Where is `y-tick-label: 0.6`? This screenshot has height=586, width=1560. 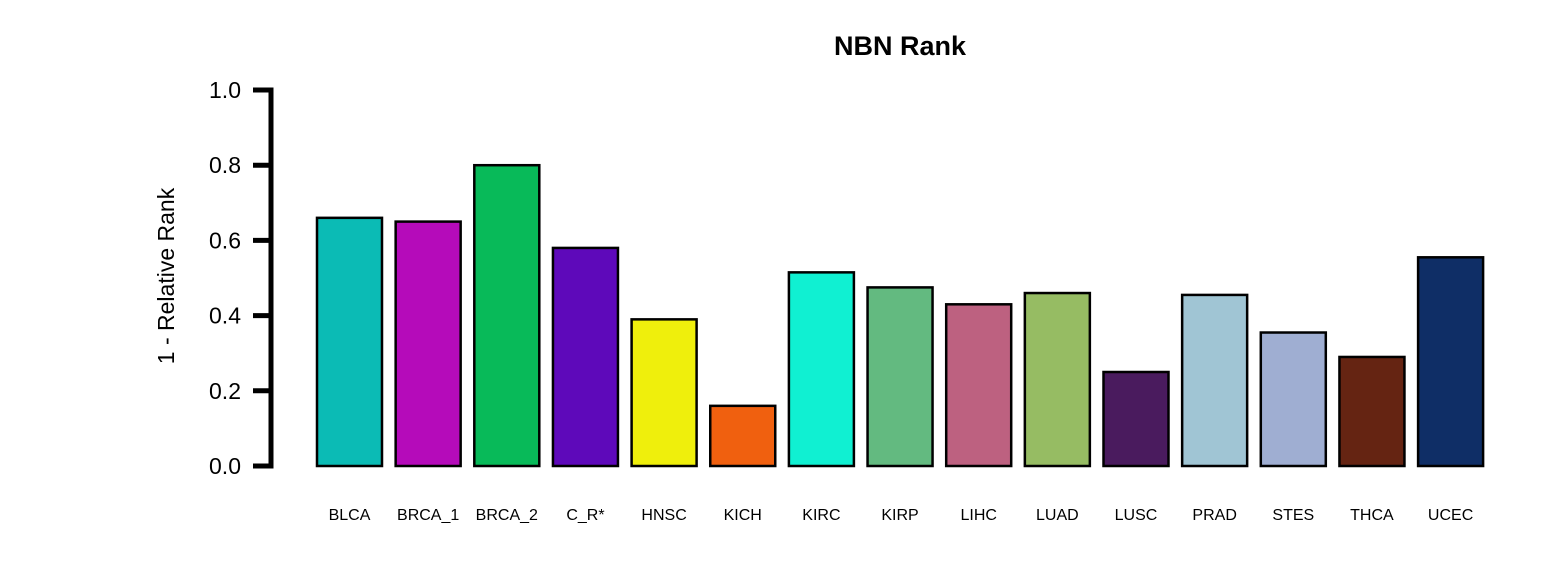
y-tick-label: 0.6 is located at coordinates (225, 240).